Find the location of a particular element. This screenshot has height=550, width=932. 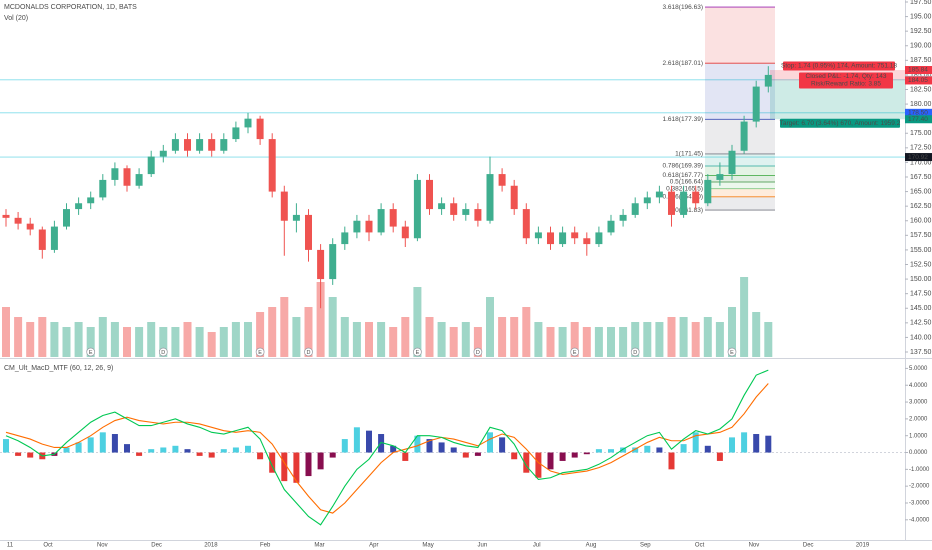

event-label: E is located at coordinates (732, 353).